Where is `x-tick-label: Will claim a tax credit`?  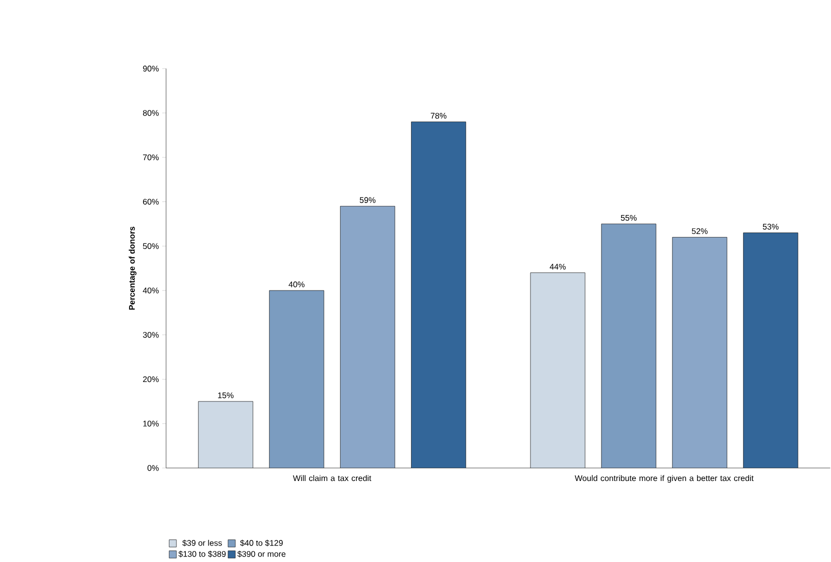
x-tick-label: Will claim a tax credit is located at coordinates (332, 478).